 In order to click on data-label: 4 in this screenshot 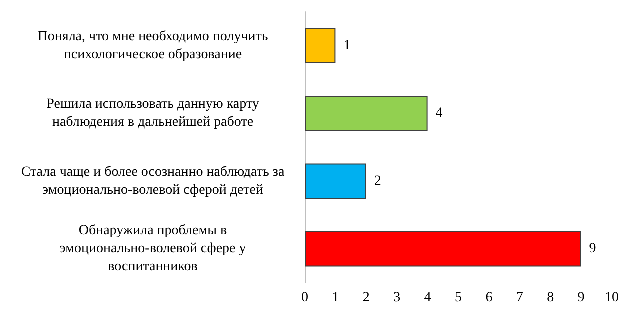, I will do `click(439, 114)`.